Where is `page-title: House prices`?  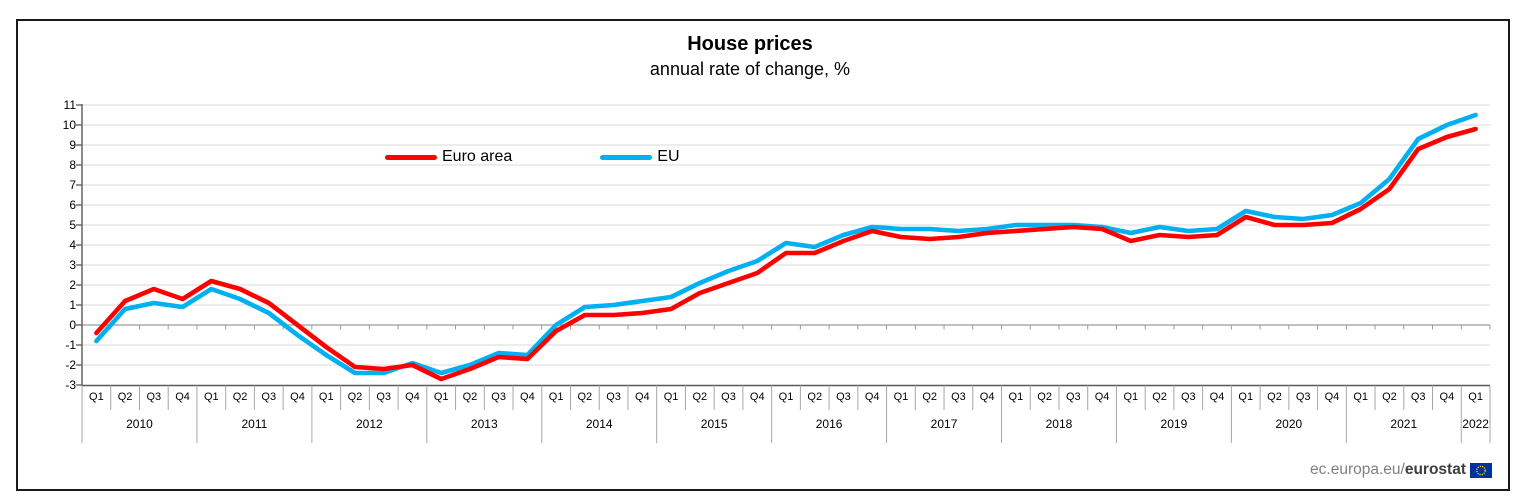
page-title: House prices is located at coordinates (750, 44).